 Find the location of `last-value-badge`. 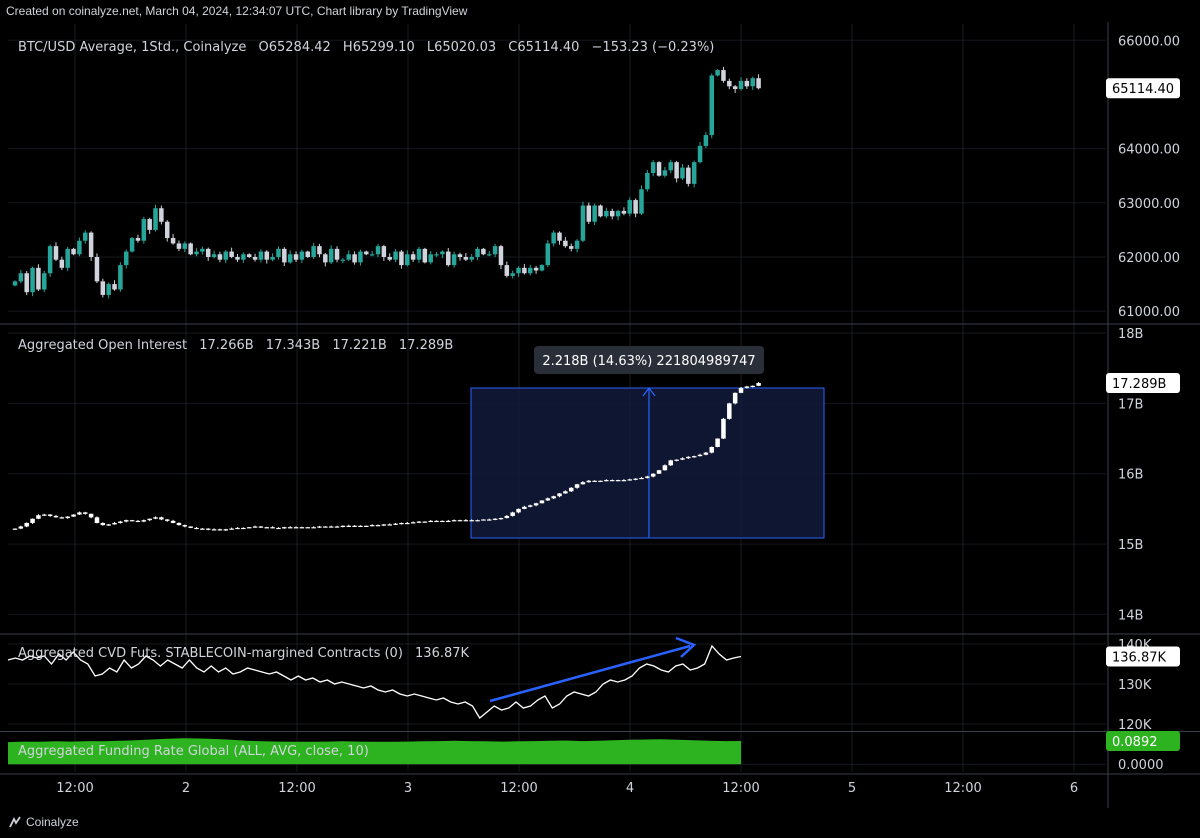

last-value-badge is located at coordinates (1143, 88).